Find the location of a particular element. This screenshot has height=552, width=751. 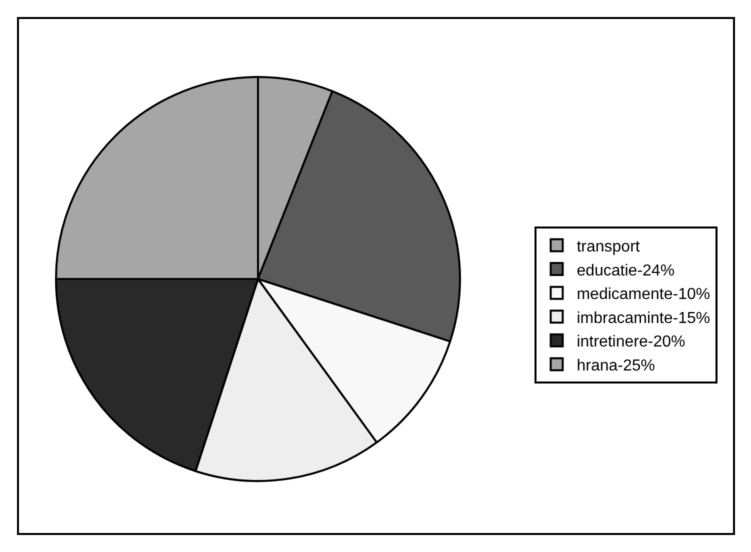

legend-label: intretinere-20% is located at coordinates (631, 342).